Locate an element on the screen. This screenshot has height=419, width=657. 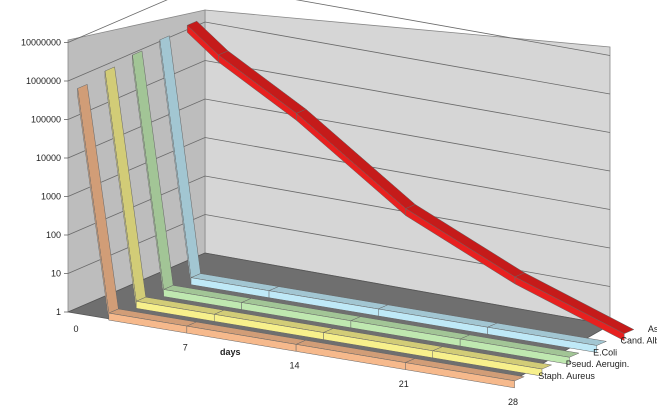
x-tick-label: 14 is located at coordinates (294, 366).